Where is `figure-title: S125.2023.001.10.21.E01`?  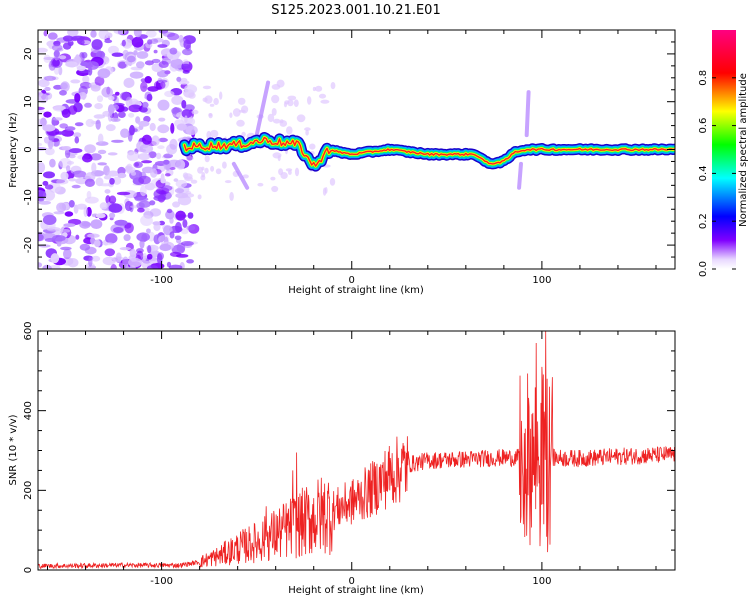 figure-title: S125.2023.001.10.21.E01 is located at coordinates (355, 10).